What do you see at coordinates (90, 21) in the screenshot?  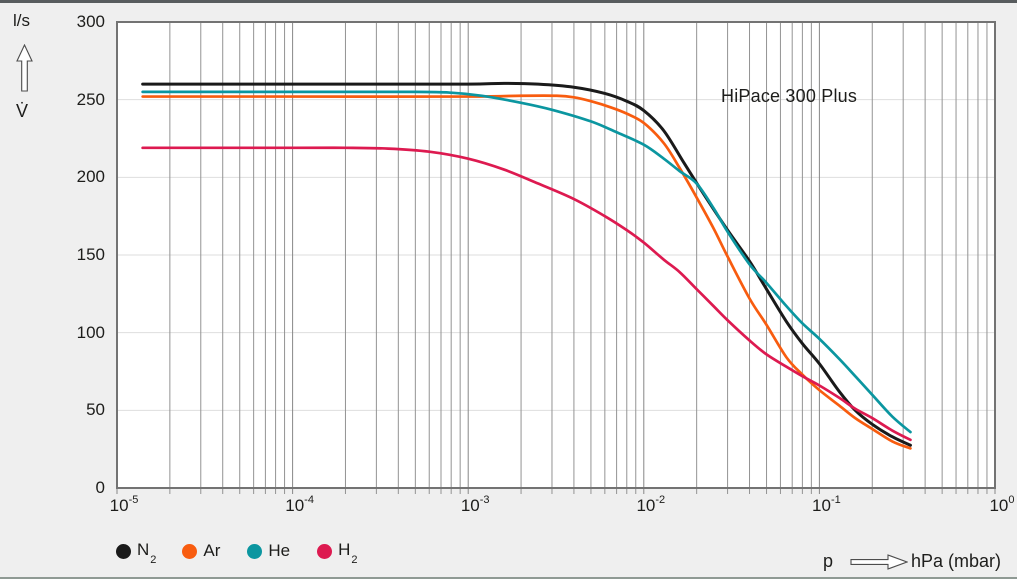 I see `y-tick-label: 300` at bounding box center [90, 21].